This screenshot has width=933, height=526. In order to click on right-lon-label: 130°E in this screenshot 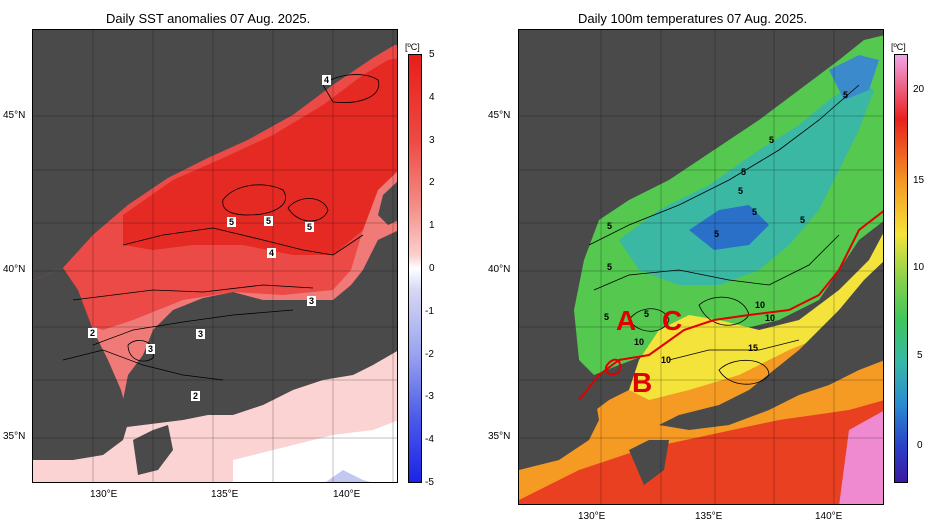, I will do `click(592, 516)`.